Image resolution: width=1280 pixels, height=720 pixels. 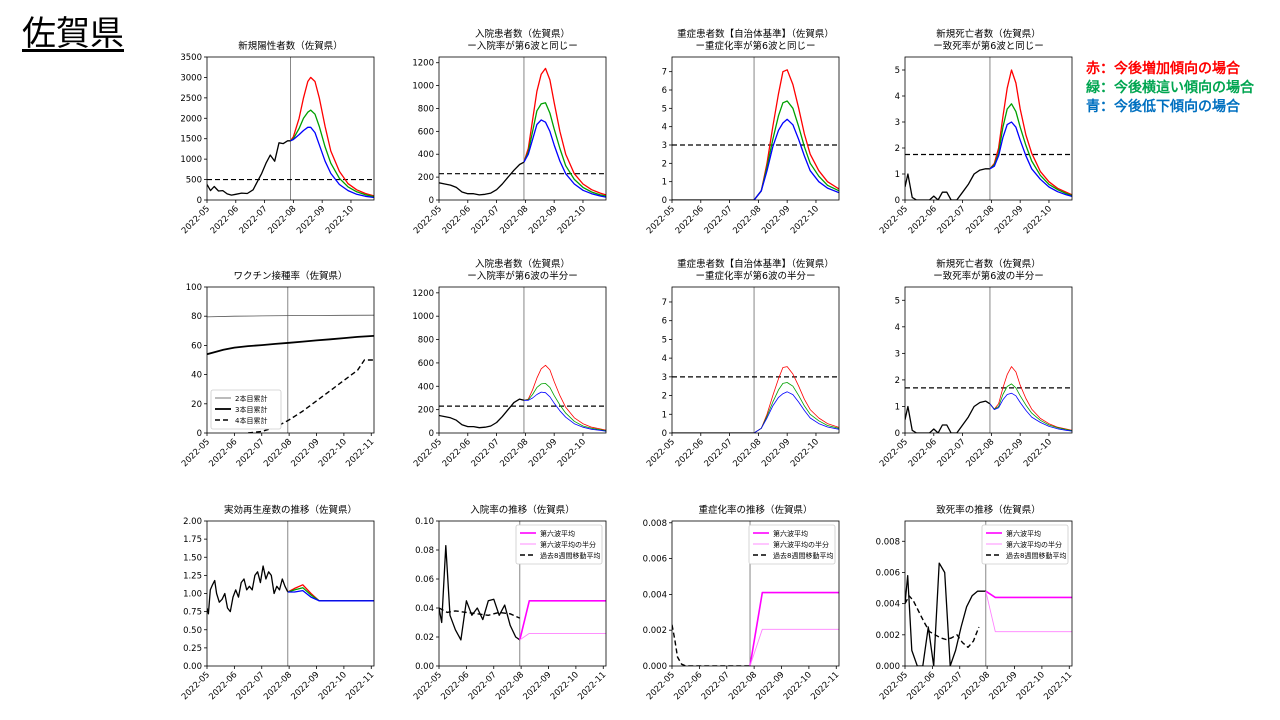 I want to click on chart-title: ー致死率が第6波と同じー, so click(x=988, y=46).